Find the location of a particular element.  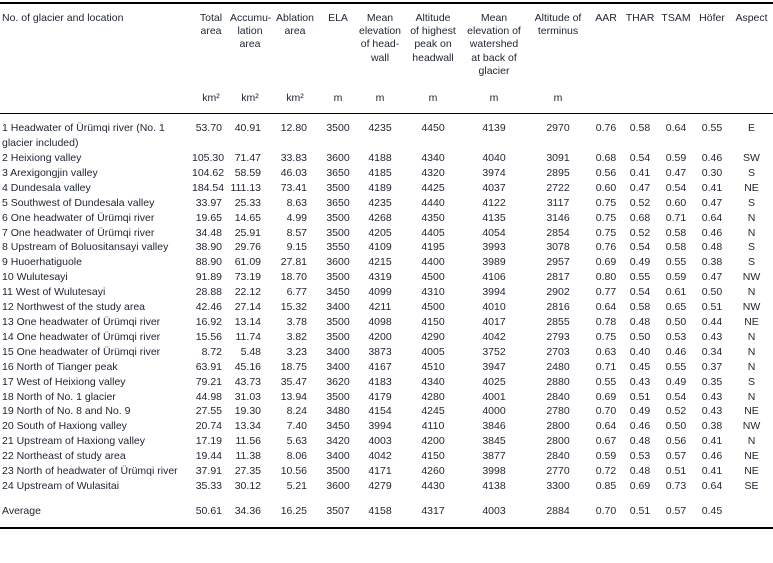

cell-ablation-area: 7.40 is located at coordinates (296, 426).